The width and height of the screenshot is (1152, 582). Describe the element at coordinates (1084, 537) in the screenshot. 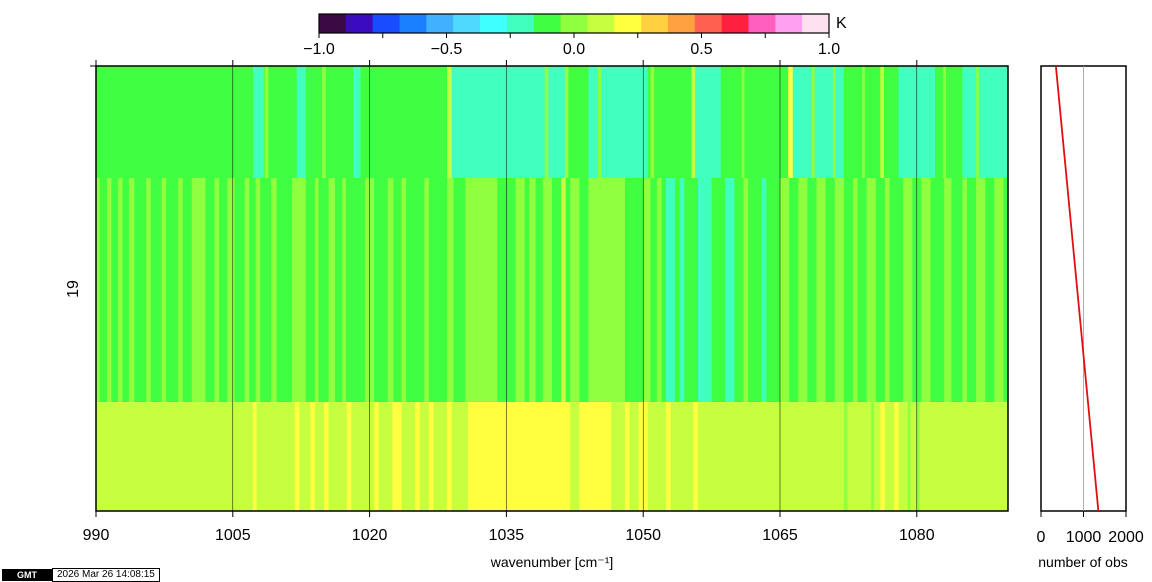

I see `obs-x-tick-label: 1000` at that location.